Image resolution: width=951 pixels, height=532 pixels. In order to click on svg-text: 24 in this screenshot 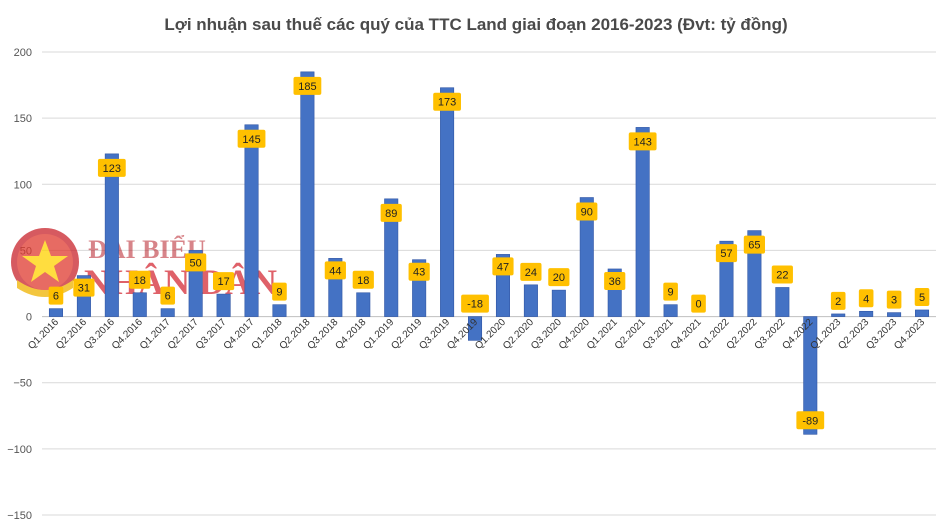, I will do `click(531, 273)`.